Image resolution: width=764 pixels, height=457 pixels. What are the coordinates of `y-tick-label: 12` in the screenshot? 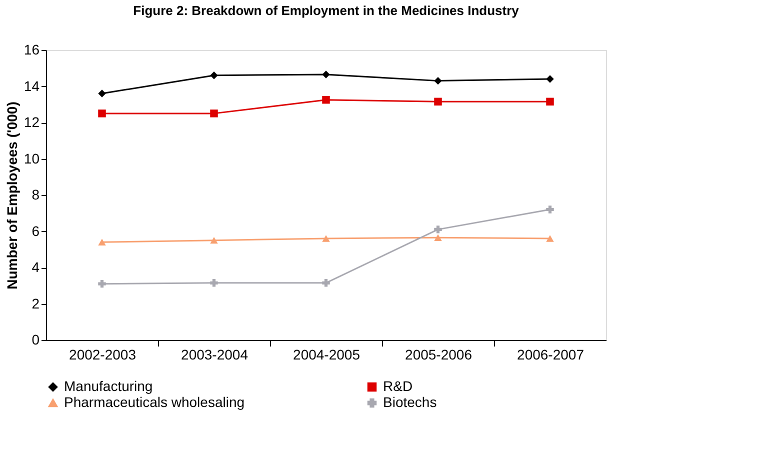 It's located at (32, 122).